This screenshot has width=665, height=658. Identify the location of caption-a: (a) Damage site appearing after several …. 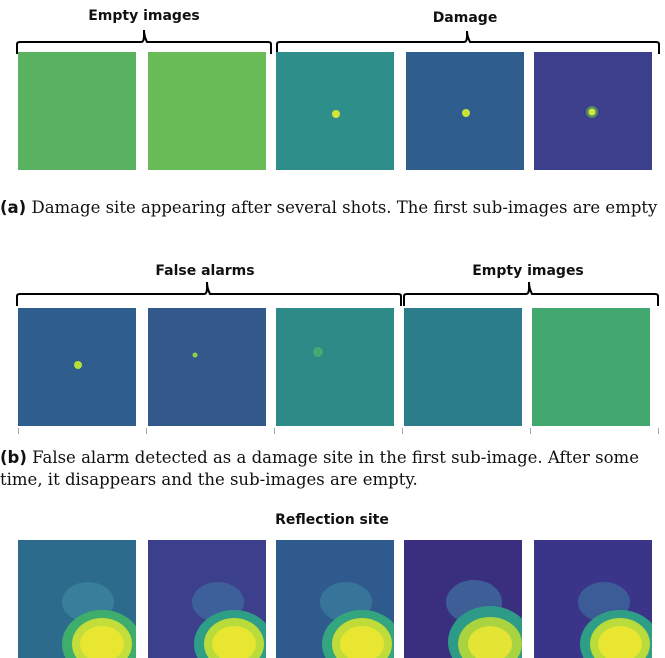
(332, 208).